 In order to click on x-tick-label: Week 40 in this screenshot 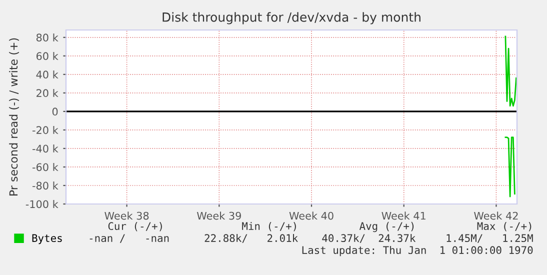, I will do `click(311, 216)`.